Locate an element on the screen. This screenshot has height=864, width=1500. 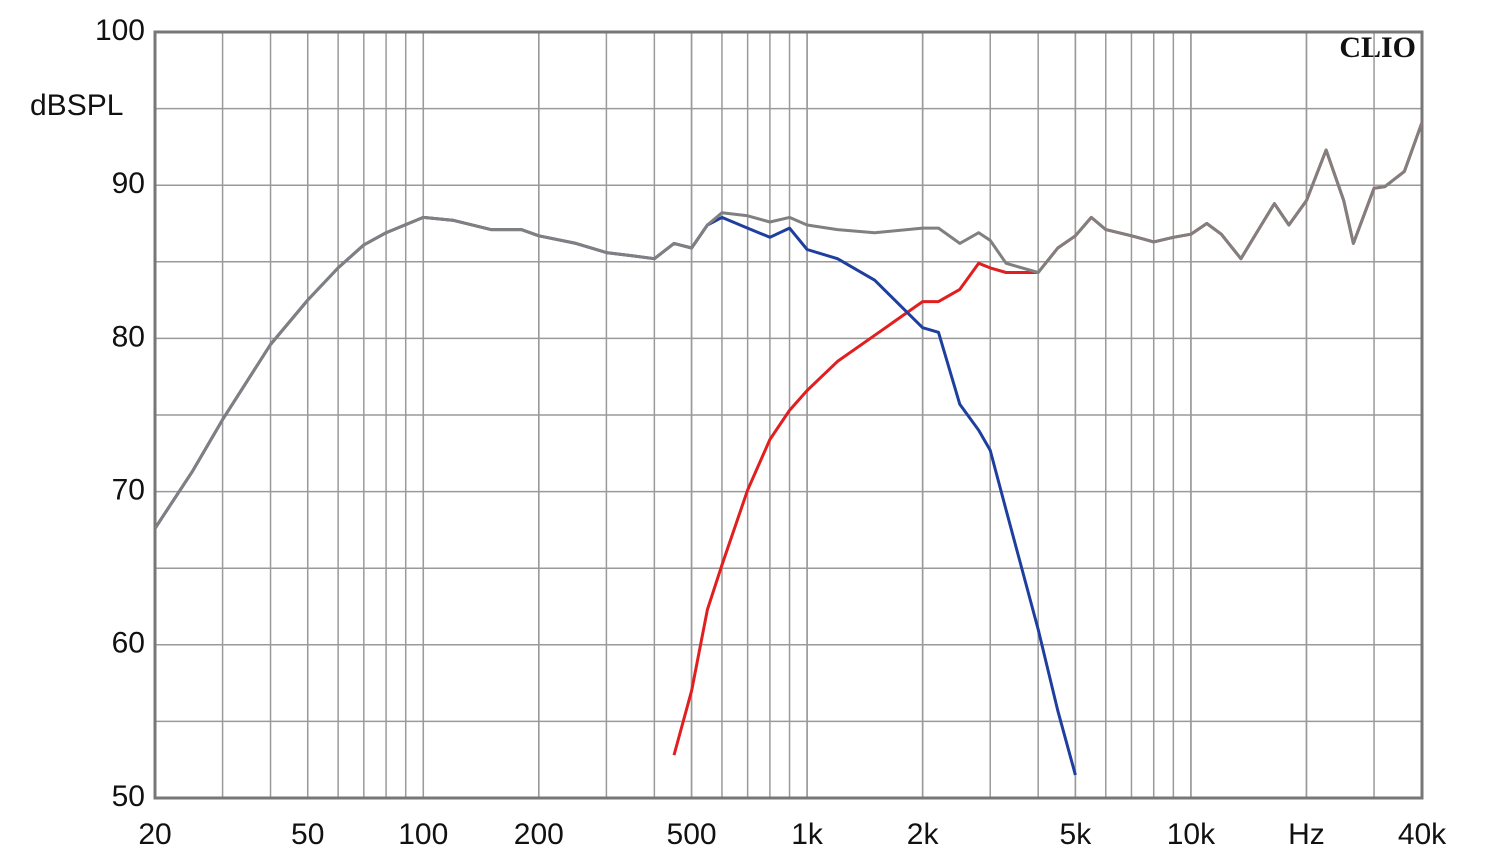
x-tick-label: 1k is located at coordinates (807, 834).